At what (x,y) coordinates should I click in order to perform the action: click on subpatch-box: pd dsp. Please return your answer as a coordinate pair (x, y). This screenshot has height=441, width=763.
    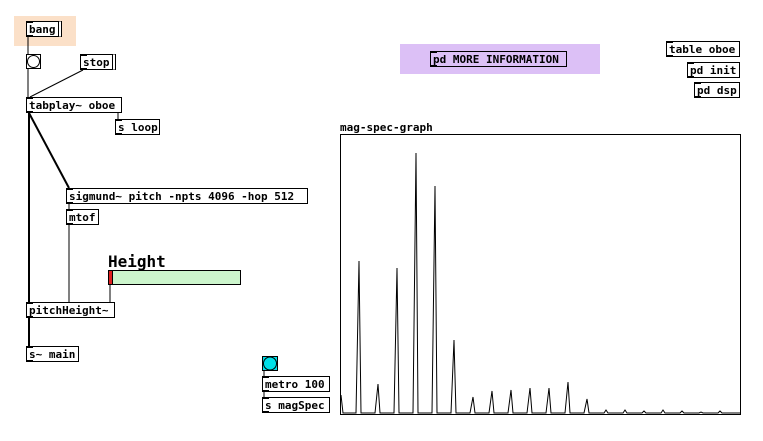
    Looking at the image, I should click on (717, 90).